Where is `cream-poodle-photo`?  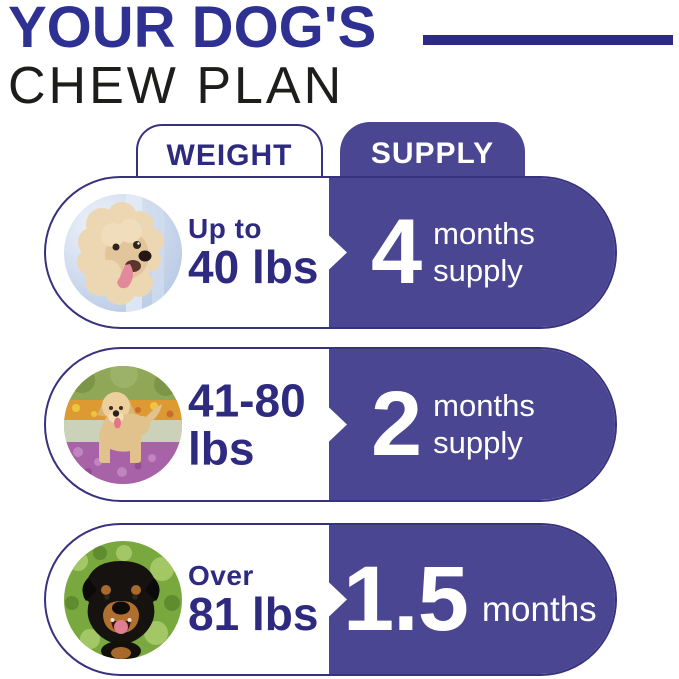 cream-poodle-photo is located at coordinates (123, 252).